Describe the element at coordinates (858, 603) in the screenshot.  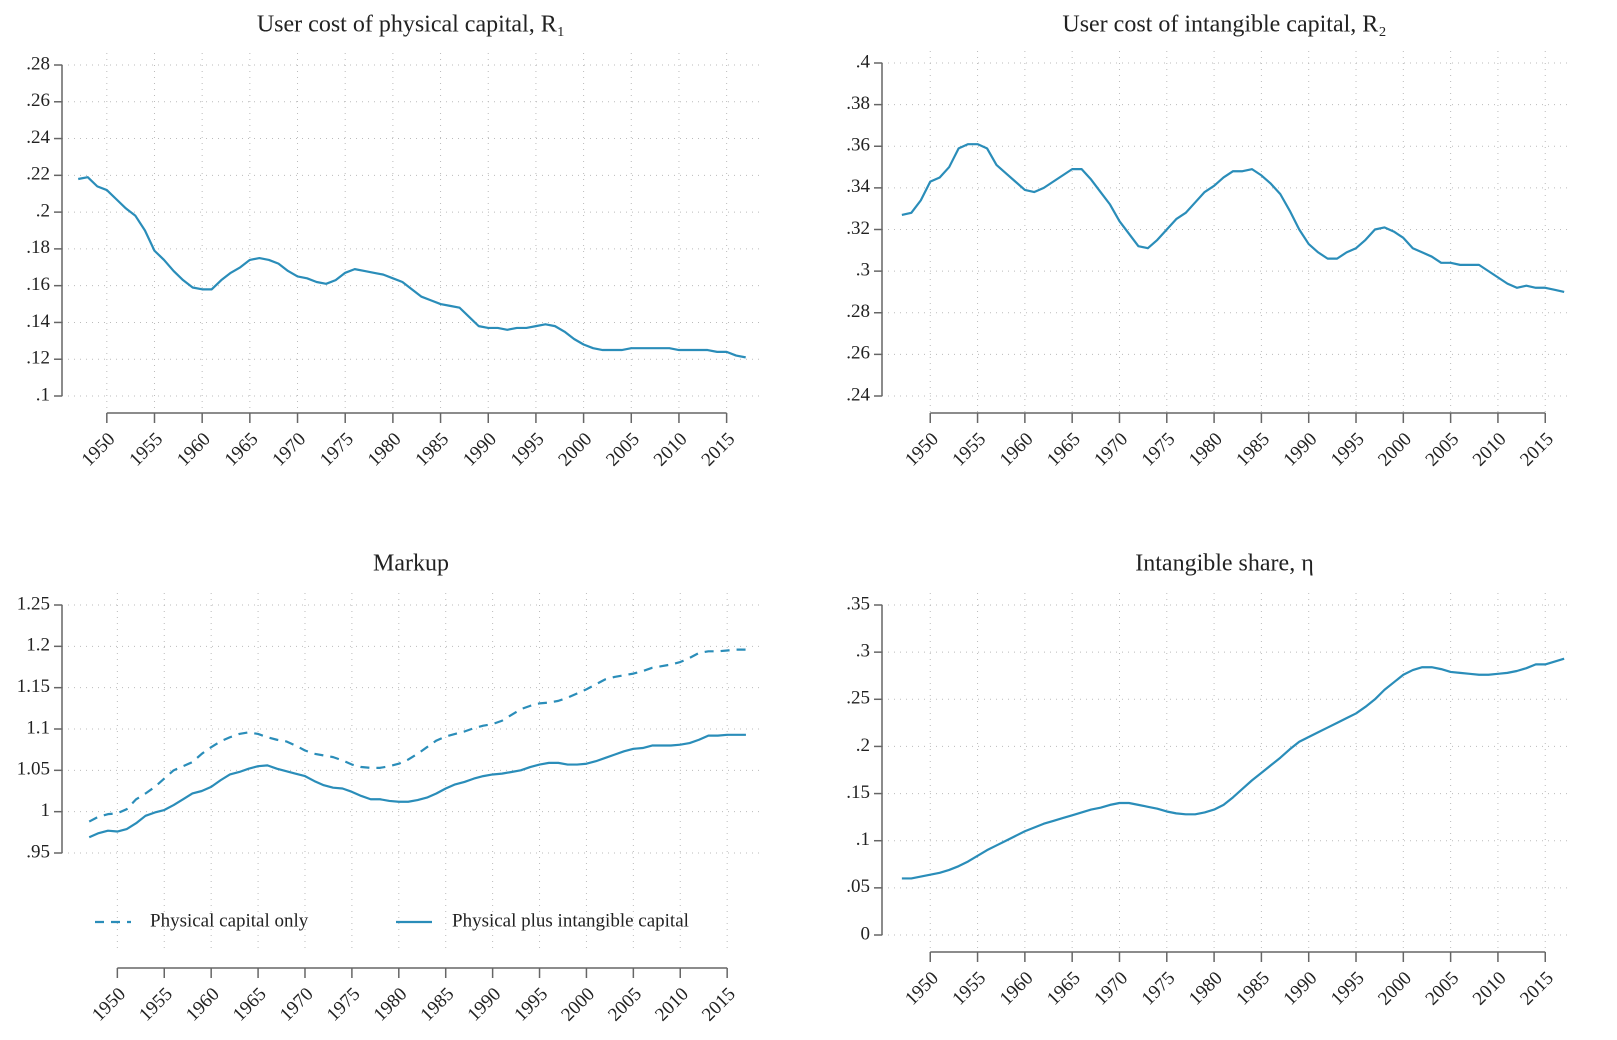
I see `y-tick-label: .35` at that location.